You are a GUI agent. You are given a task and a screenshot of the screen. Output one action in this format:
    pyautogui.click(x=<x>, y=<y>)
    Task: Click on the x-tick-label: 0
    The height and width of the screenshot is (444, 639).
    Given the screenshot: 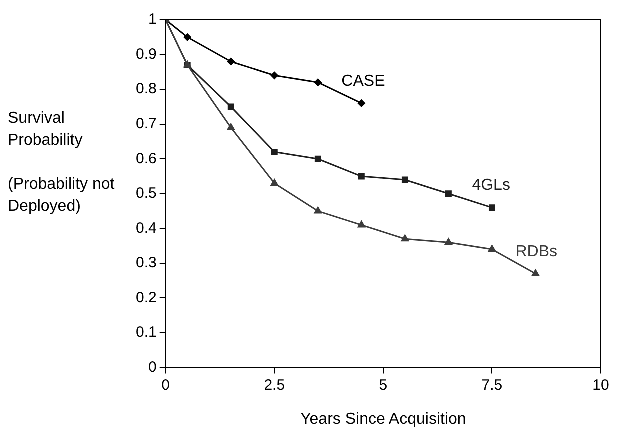 What is the action you would take?
    pyautogui.click(x=166, y=385)
    